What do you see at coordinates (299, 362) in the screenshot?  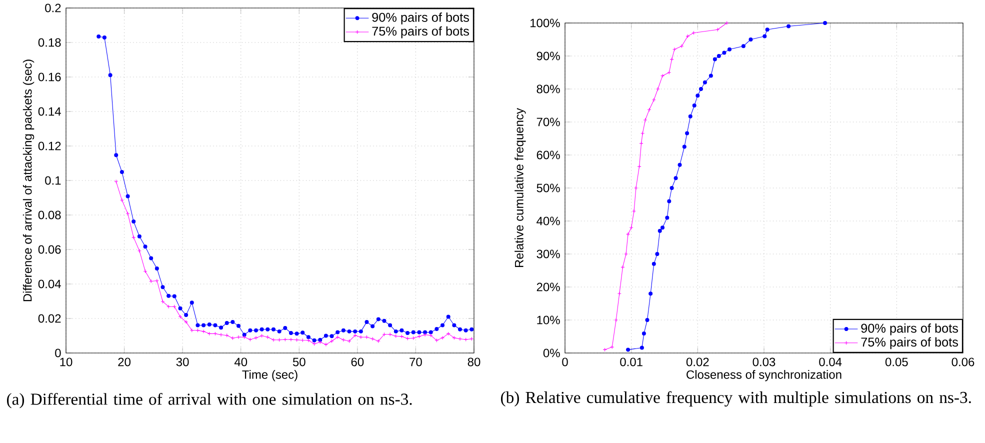 I see `x-tick-label: 50` at bounding box center [299, 362].